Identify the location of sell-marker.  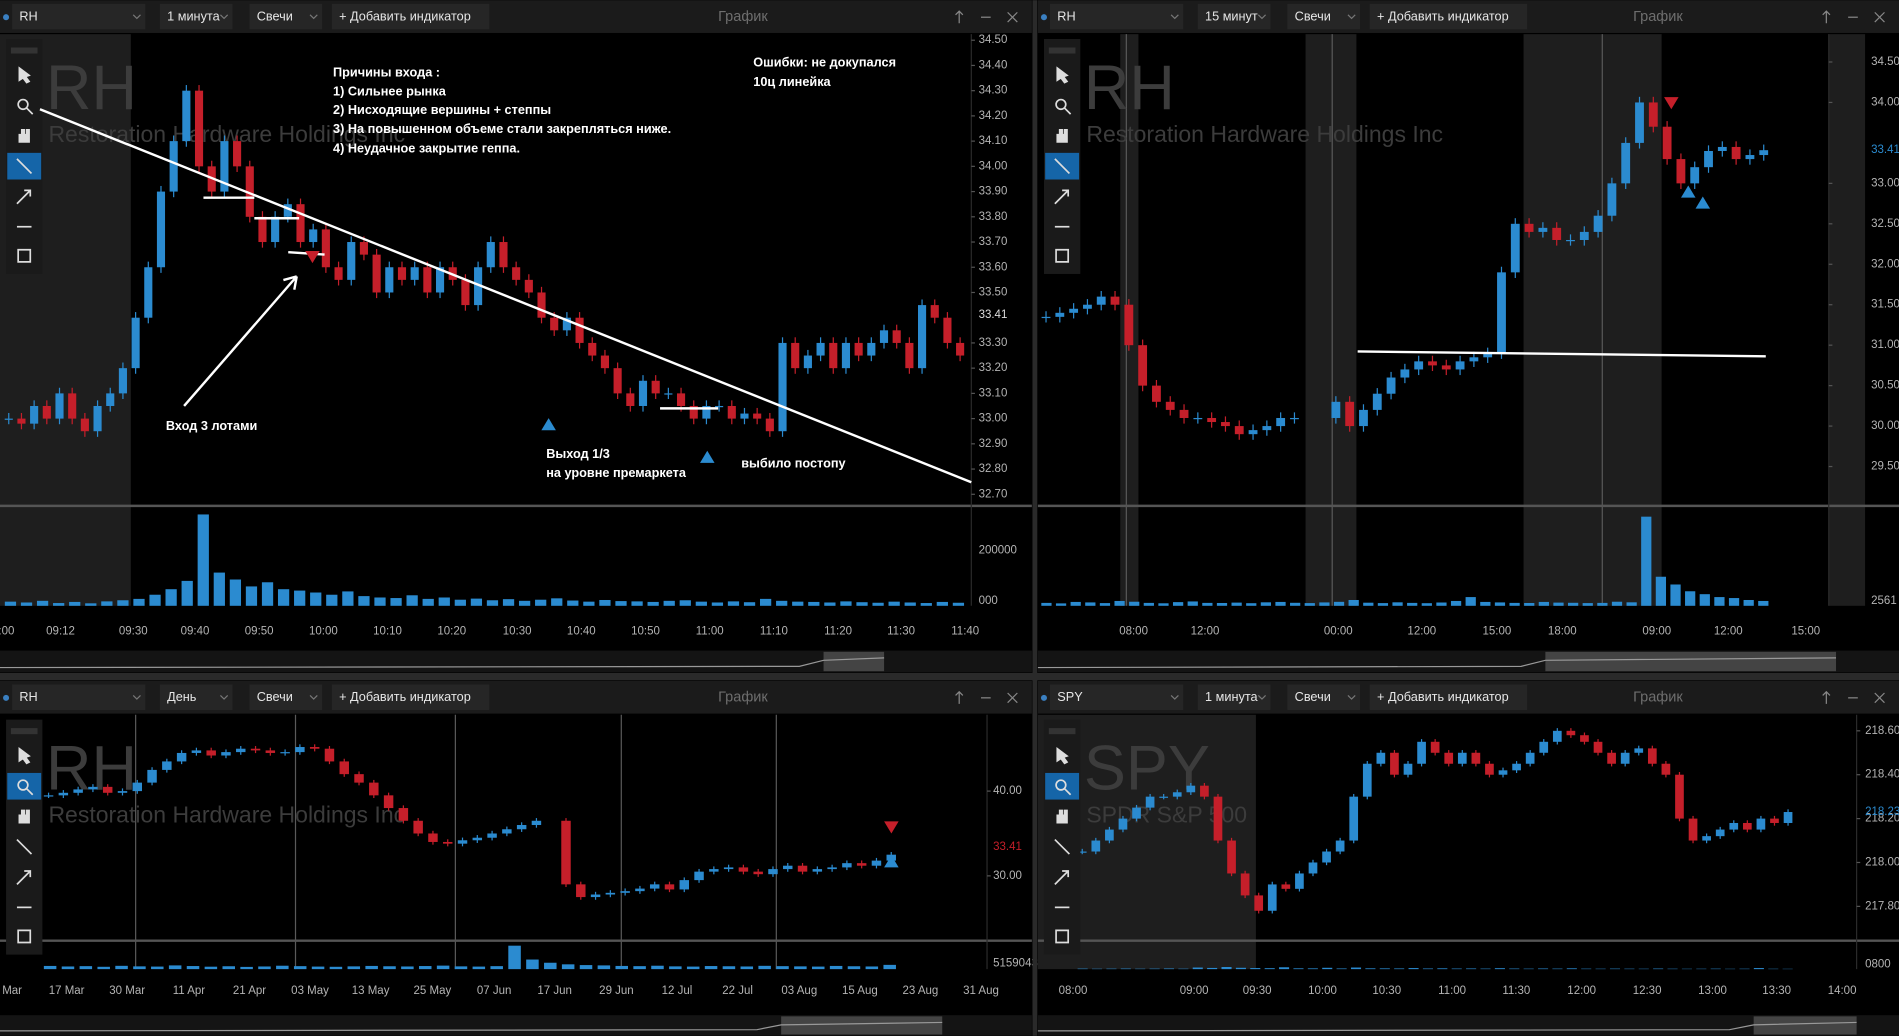
(1671, 103).